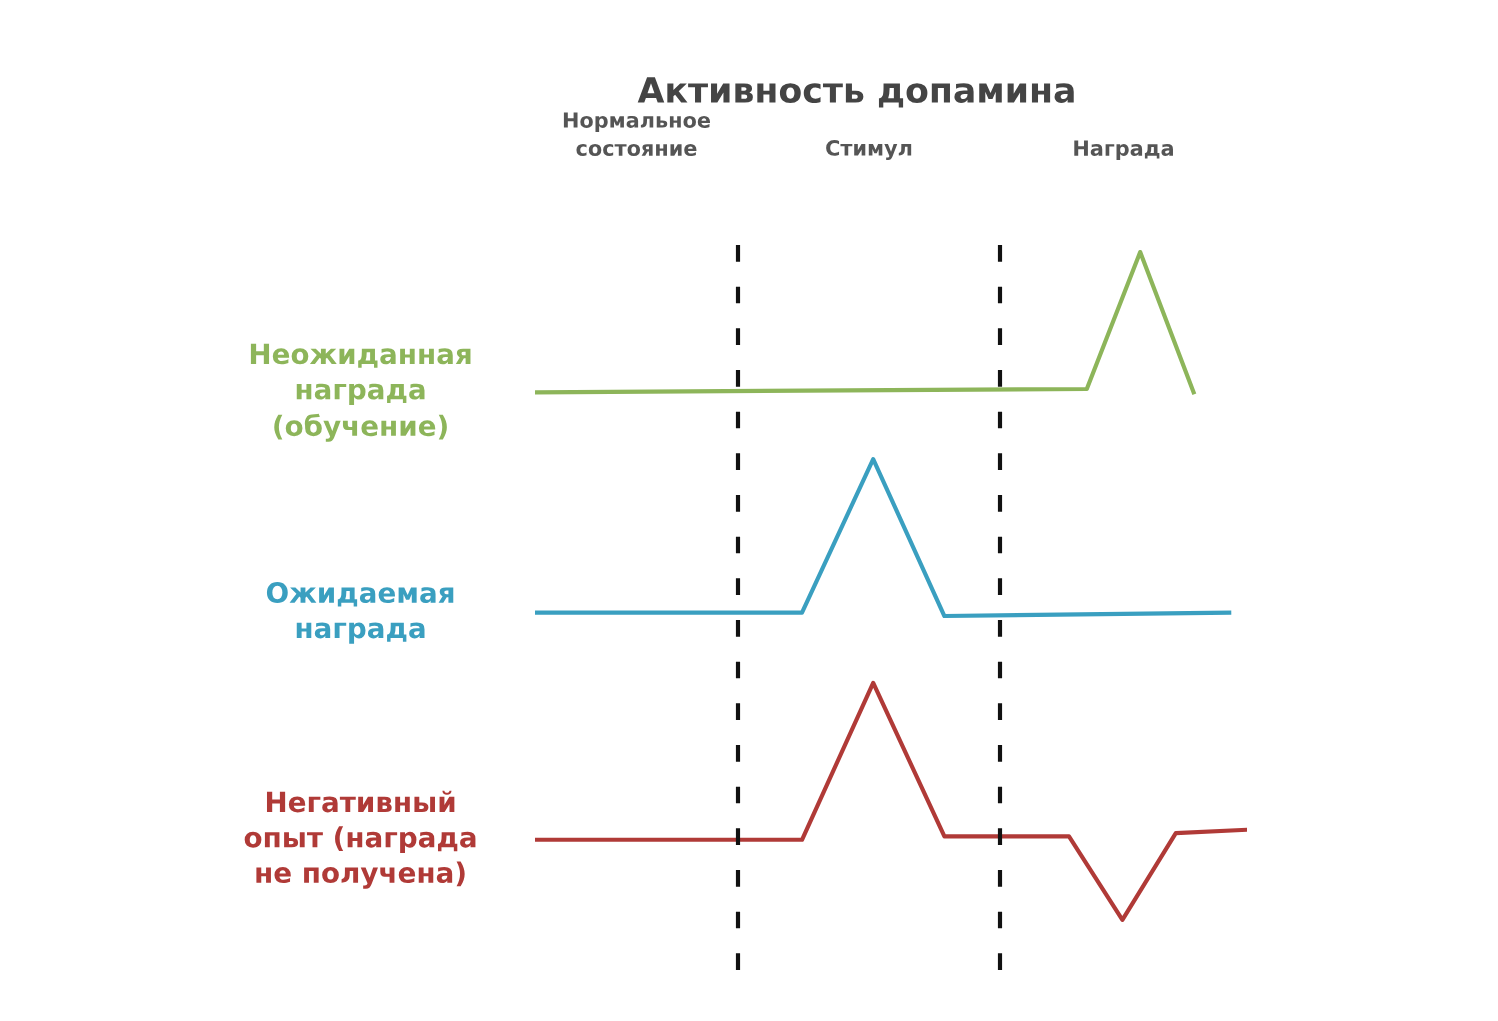 This screenshot has height=1021, width=1498. Describe the element at coordinates (636, 134) in the screenshot. I see `text: Нормальное состояние` at that location.